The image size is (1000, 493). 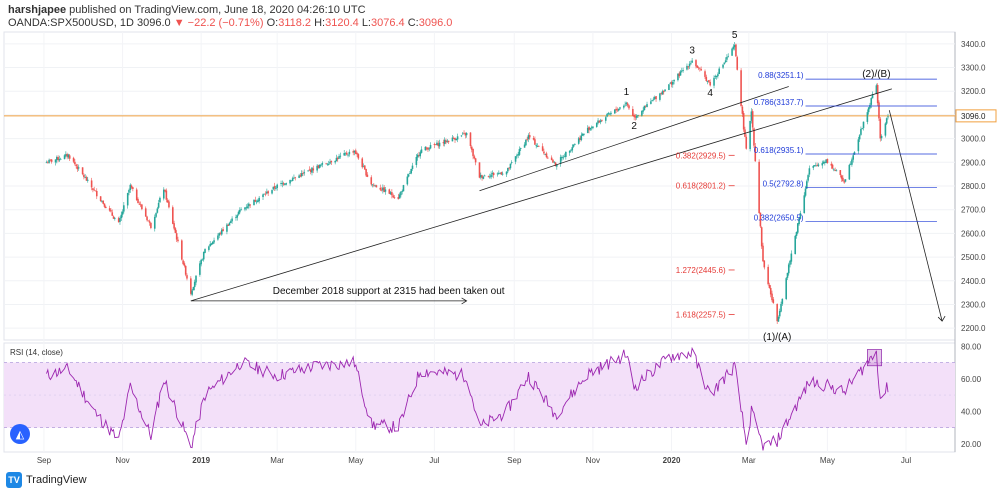 I want to click on price-tick-label: 2200.0, so click(x=973, y=328).